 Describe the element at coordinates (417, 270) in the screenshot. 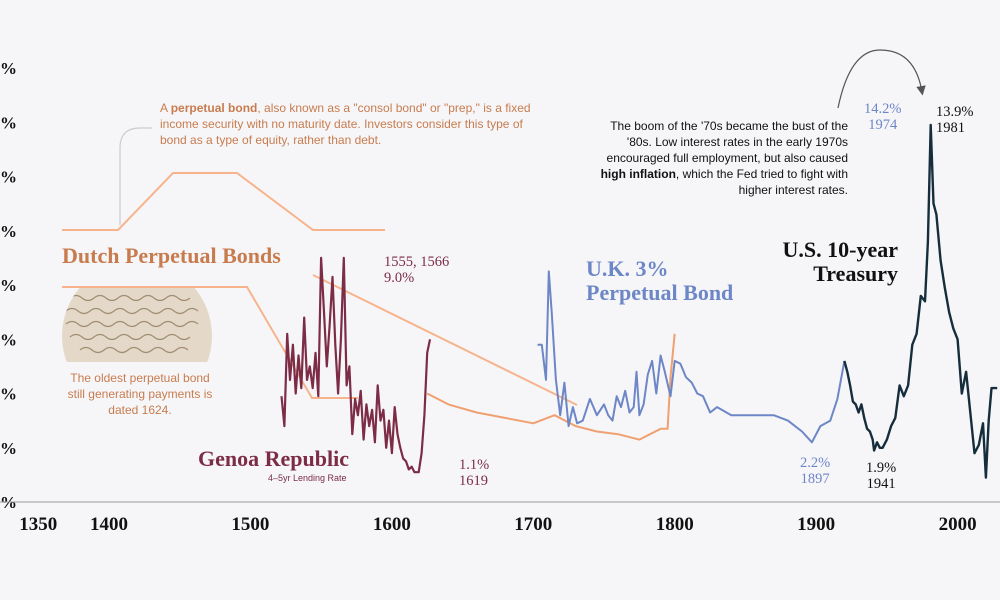

I see `genoa-peak-annotation: 1555, 1566 9.0%` at that location.